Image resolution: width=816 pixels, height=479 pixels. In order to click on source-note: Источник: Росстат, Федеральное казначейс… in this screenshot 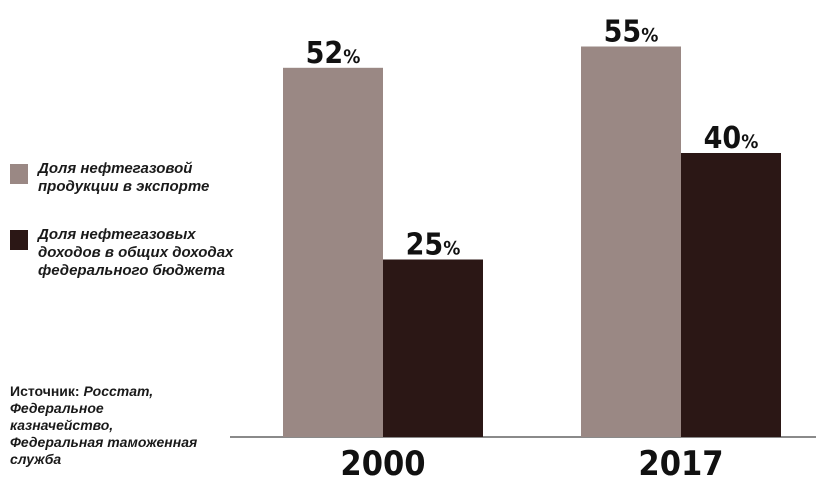, I will do `click(105, 425)`.